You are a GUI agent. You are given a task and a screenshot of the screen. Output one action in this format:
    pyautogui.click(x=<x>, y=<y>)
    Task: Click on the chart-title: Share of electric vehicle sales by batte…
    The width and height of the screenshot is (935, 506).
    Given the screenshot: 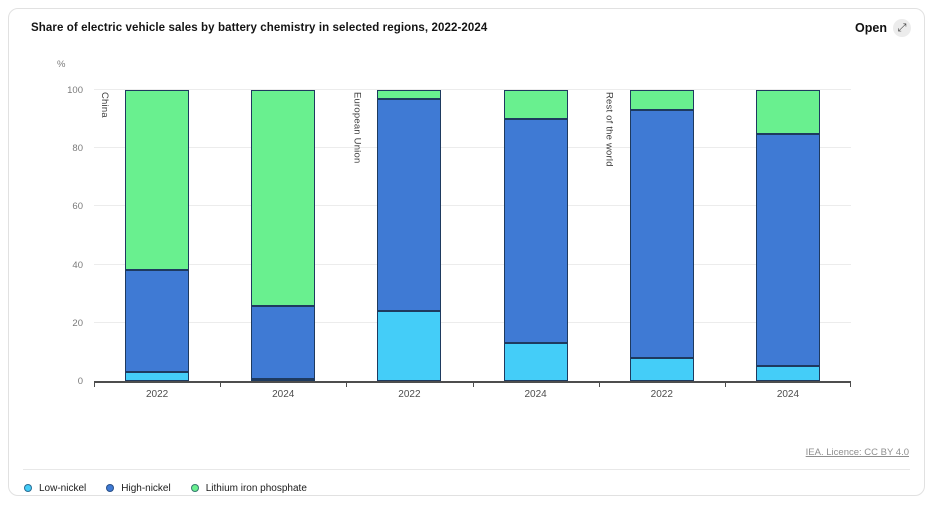 What is the action you would take?
    pyautogui.click(x=259, y=28)
    